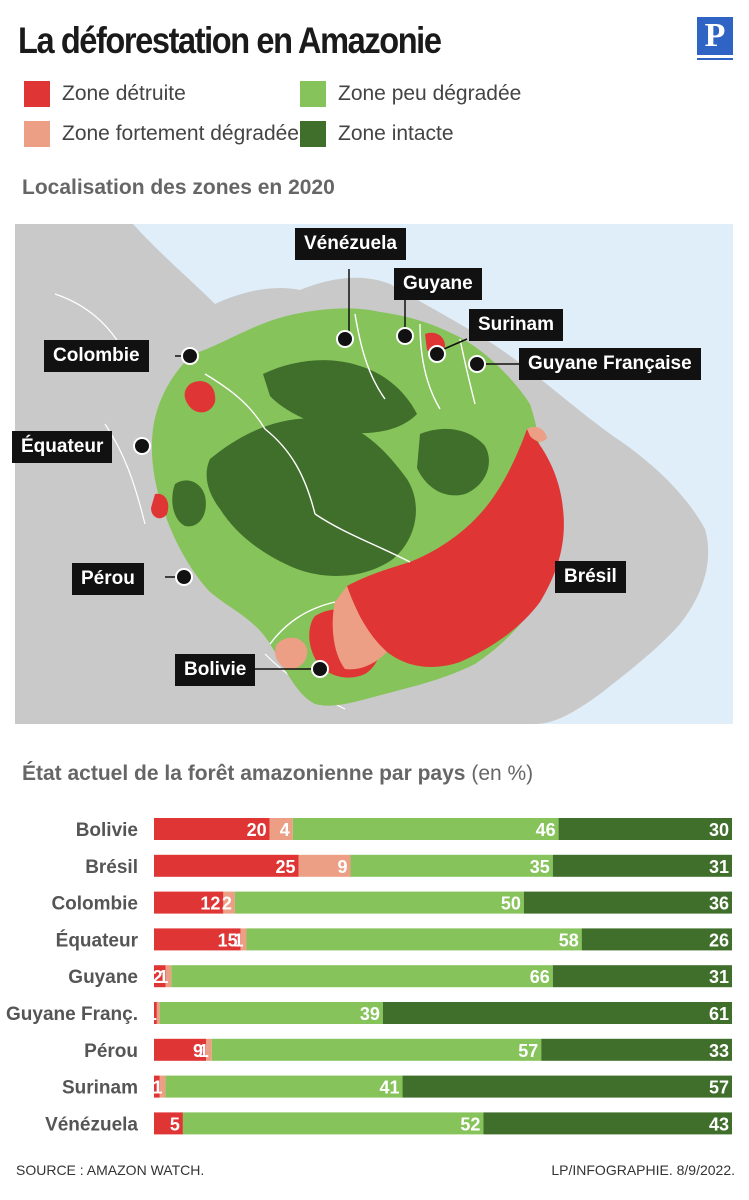 This screenshot has height=1200, width=749. I want to click on map-label-venezuela: Vénézuela, so click(350, 244).